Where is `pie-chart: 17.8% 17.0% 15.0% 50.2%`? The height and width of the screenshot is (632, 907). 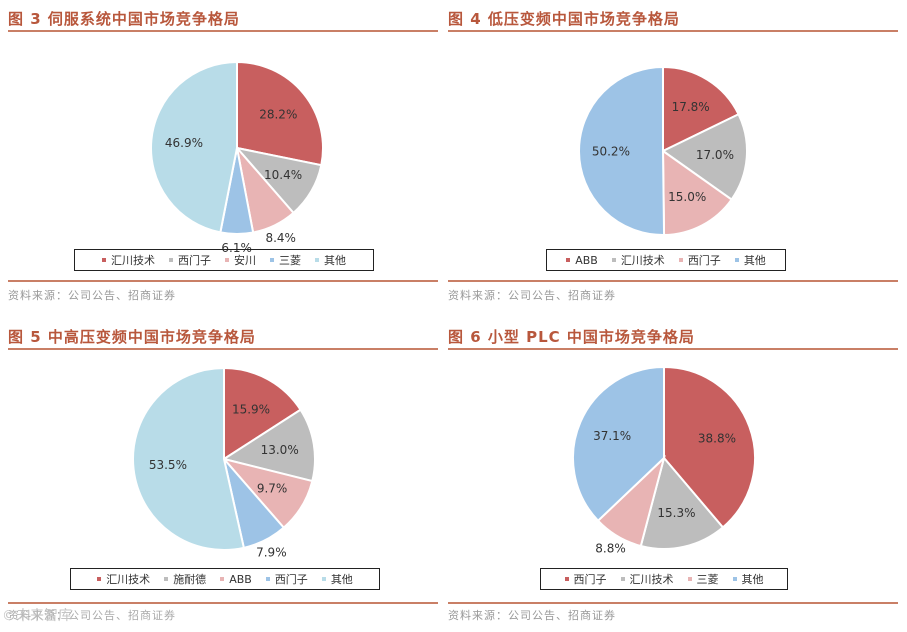 pie-chart: 17.8% 17.0% 15.0% 50.2% is located at coordinates (663, 151).